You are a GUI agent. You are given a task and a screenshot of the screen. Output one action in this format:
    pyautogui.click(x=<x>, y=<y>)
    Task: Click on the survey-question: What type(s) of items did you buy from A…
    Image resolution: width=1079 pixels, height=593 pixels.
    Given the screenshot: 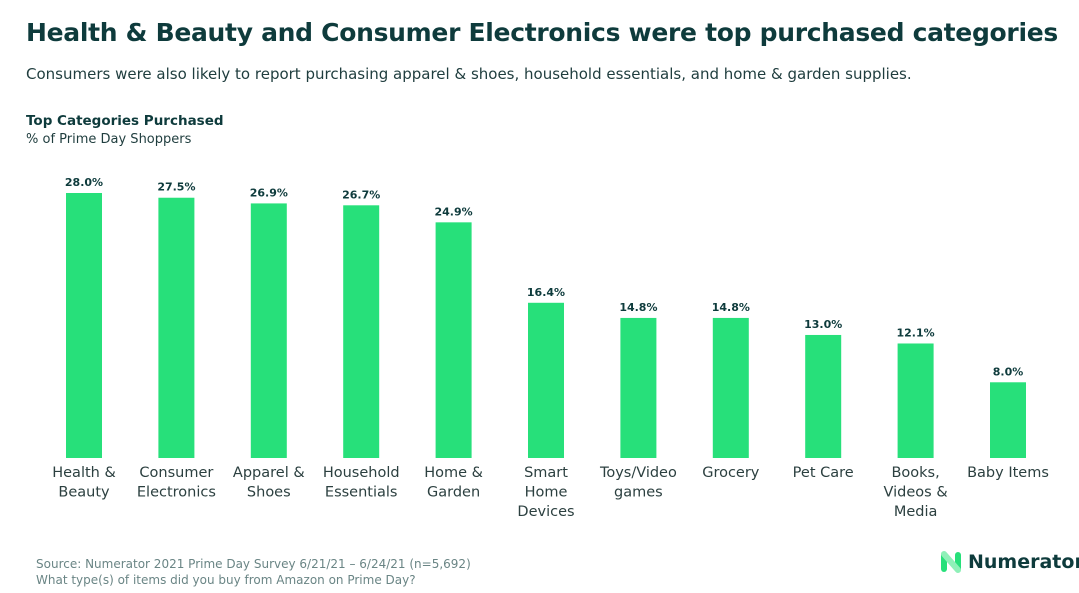 What is the action you would take?
    pyautogui.click(x=226, y=580)
    